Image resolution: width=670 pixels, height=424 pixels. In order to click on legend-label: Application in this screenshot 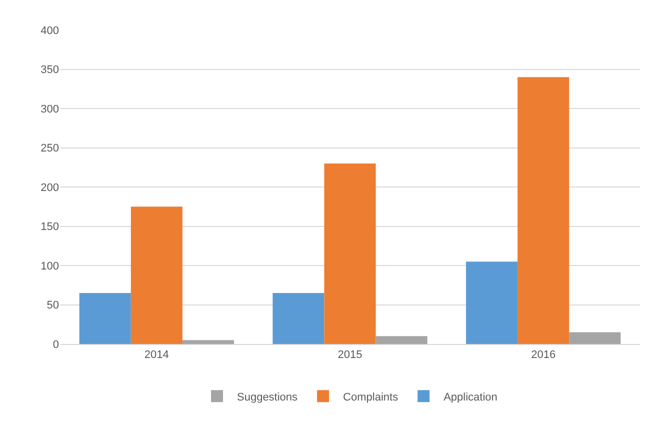, I will do `click(471, 397)`.